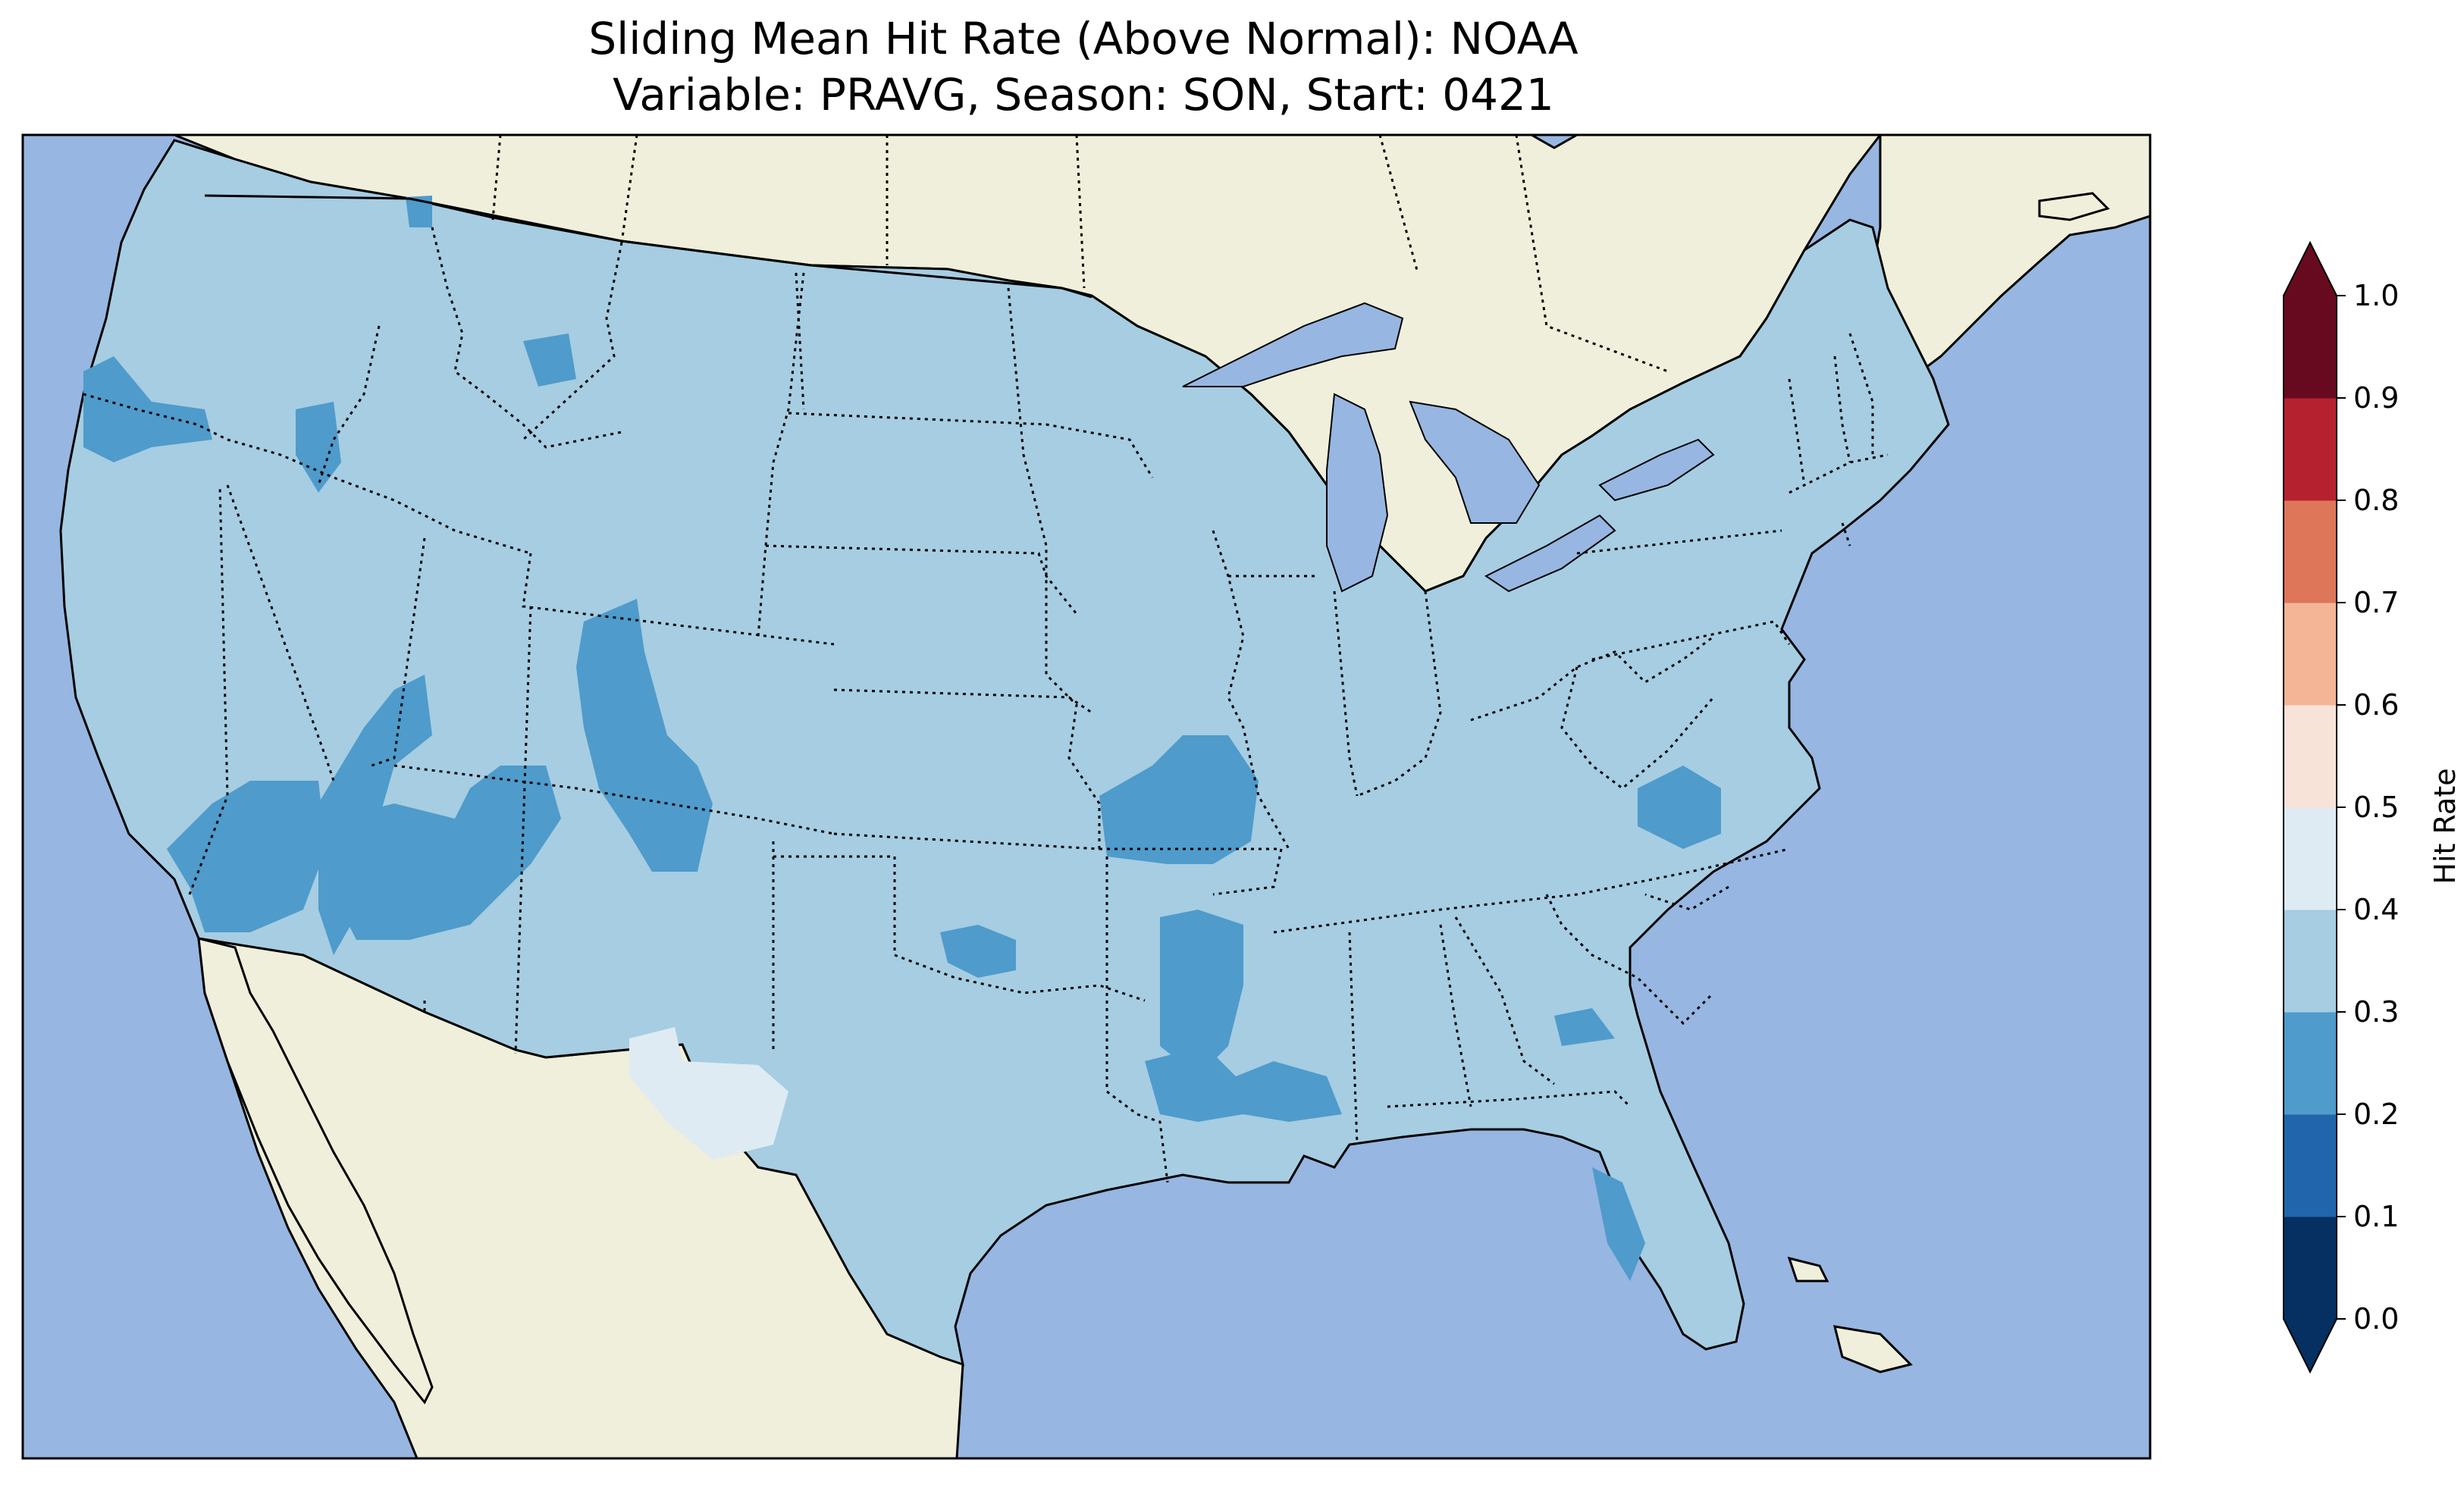 Image resolution: width=2464 pixels, height=1494 pixels. Describe the element at coordinates (648, 246) in the screenshot. I see `us-canada-border` at that location.